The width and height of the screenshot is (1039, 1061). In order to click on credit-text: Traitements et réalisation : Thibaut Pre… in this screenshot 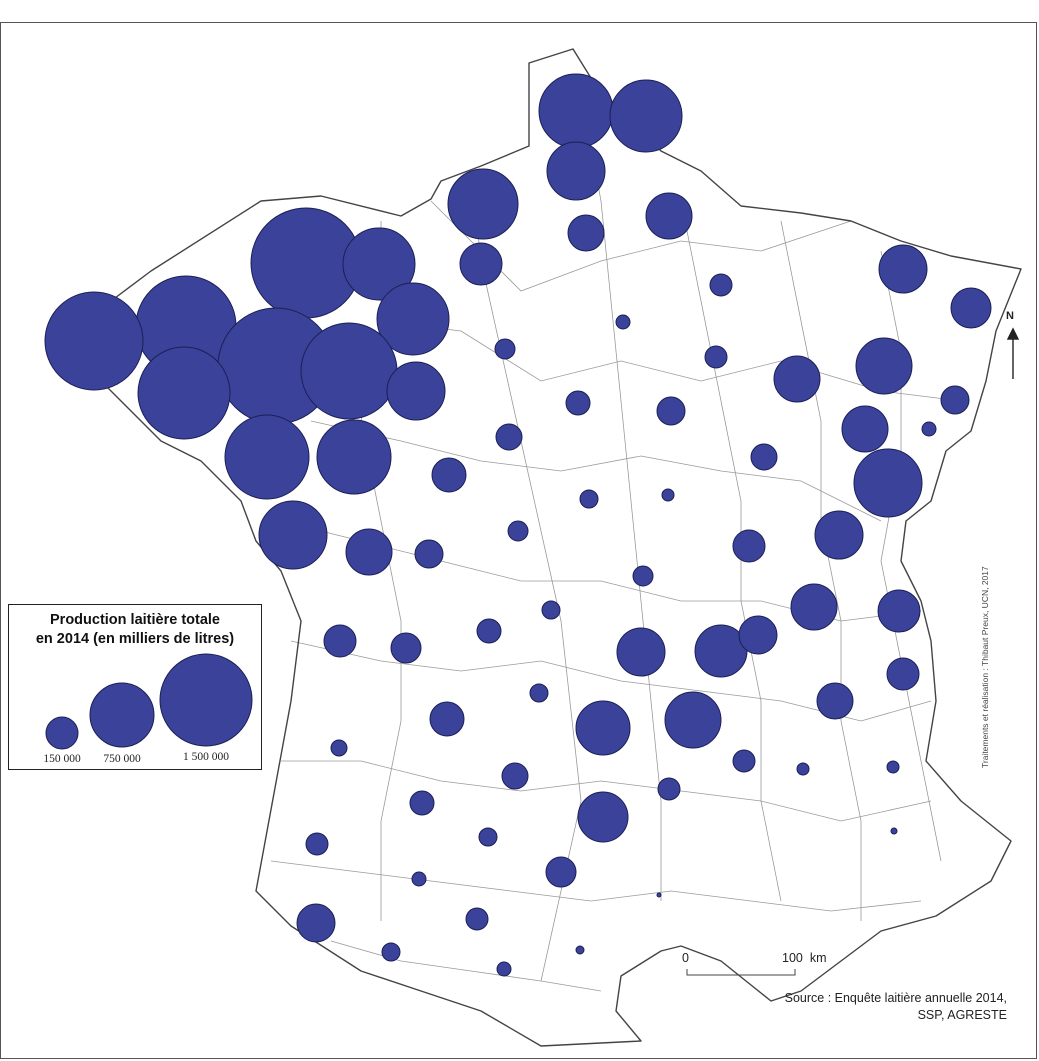, I will do `click(985, 667)`.